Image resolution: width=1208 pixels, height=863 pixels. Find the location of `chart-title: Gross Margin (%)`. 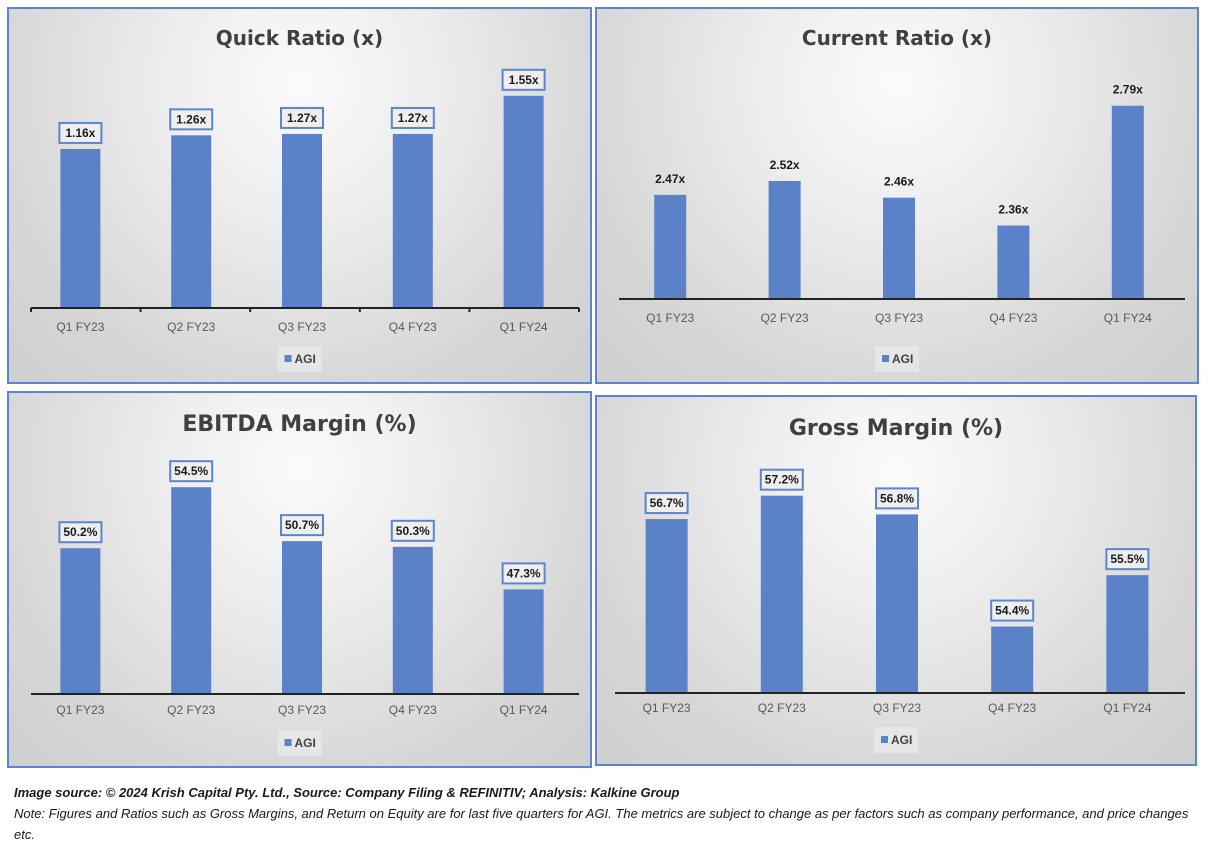

chart-title: Gross Margin (%) is located at coordinates (896, 428).